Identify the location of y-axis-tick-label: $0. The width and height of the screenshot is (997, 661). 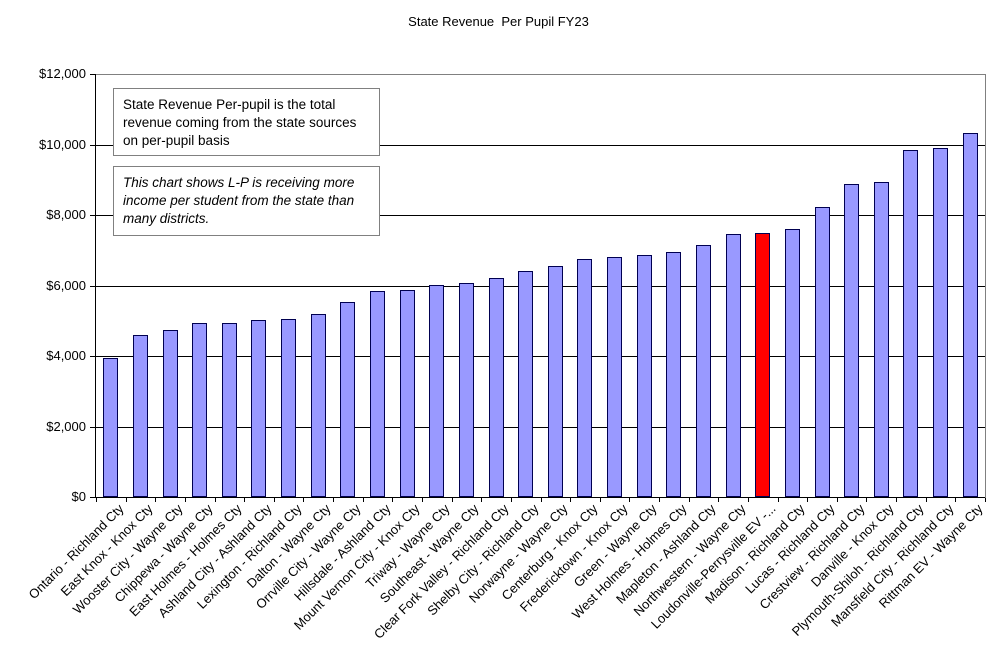
(78, 496).